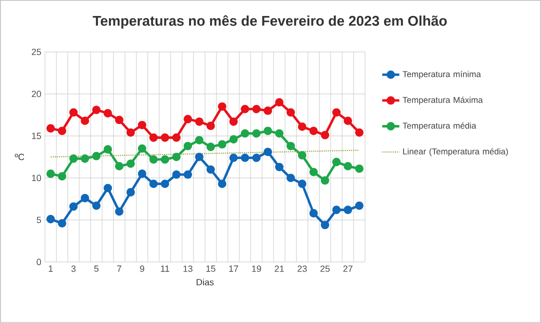  I want to click on y-axis-title: ºC, so click(19, 157).